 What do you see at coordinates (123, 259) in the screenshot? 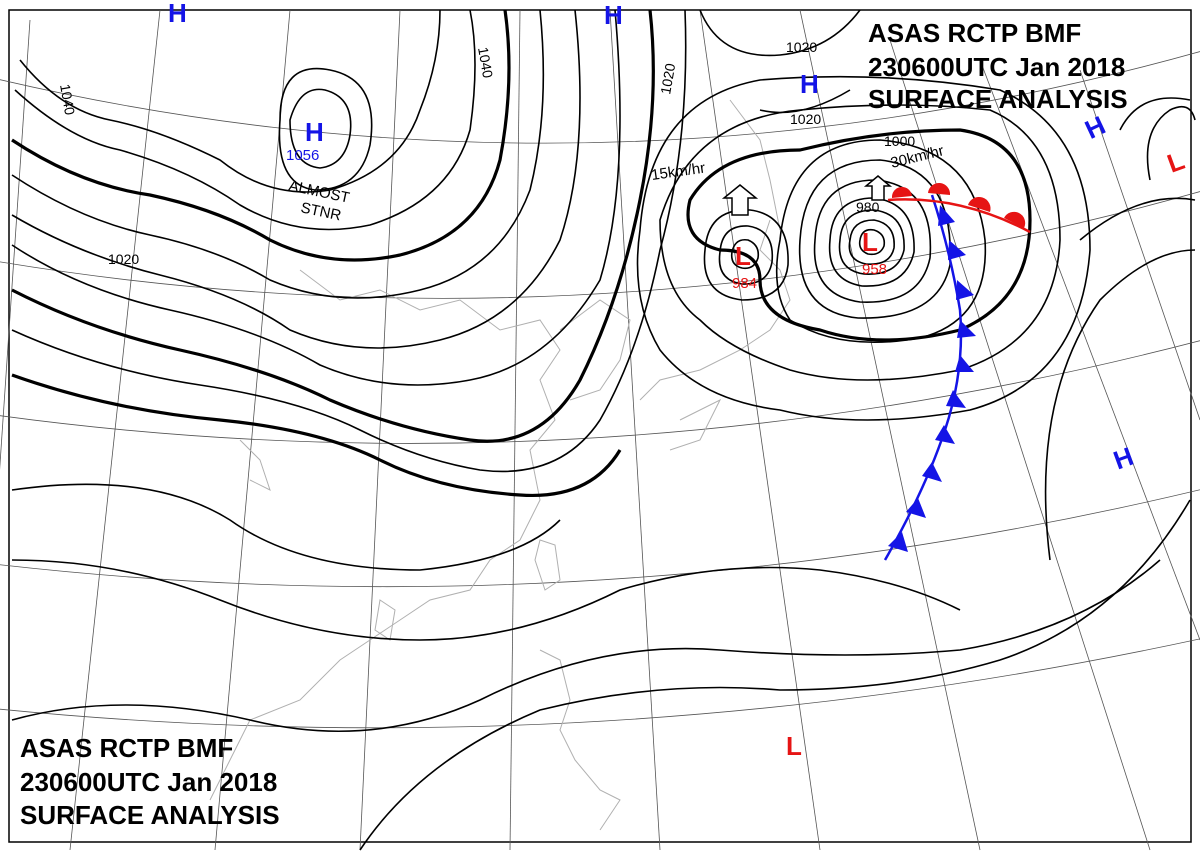
I see `isobar-label-1020-west: 1020` at bounding box center [123, 259].